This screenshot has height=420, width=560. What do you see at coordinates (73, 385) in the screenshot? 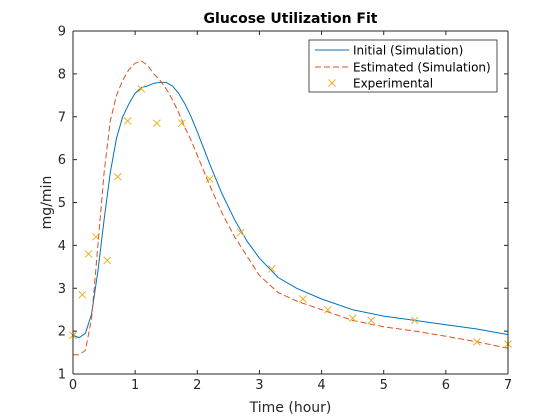
I see `x-tick-label: 0` at bounding box center [73, 385].